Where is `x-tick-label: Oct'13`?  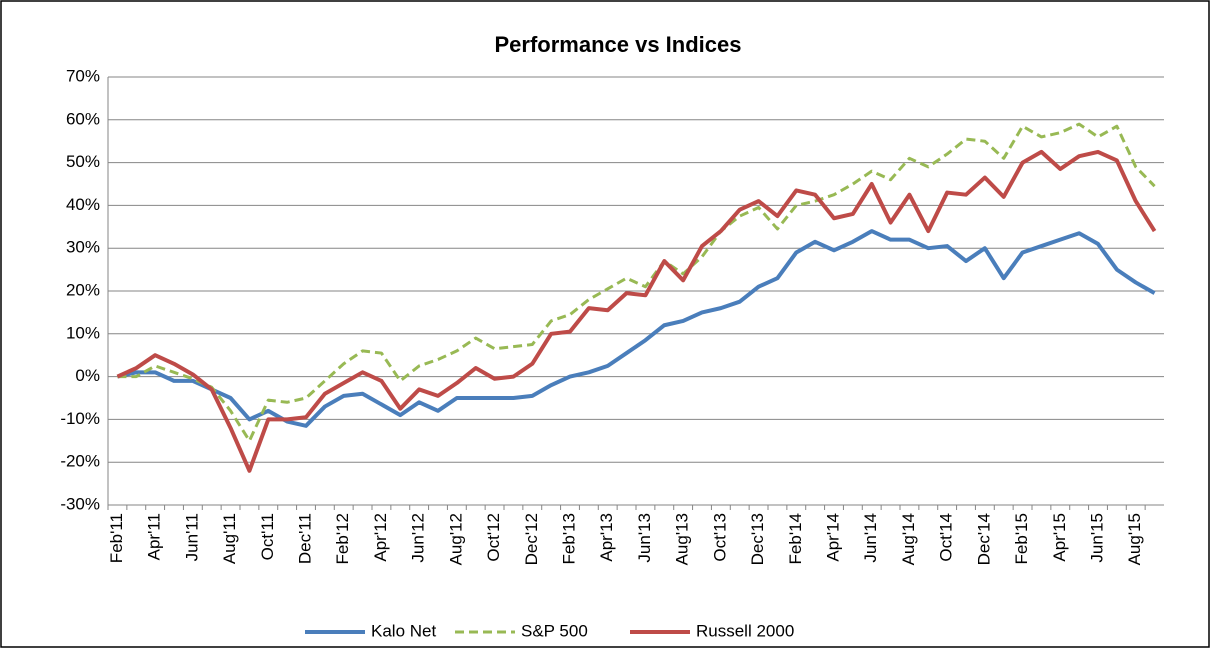 x-tick-label: Oct'13 is located at coordinates (719, 537).